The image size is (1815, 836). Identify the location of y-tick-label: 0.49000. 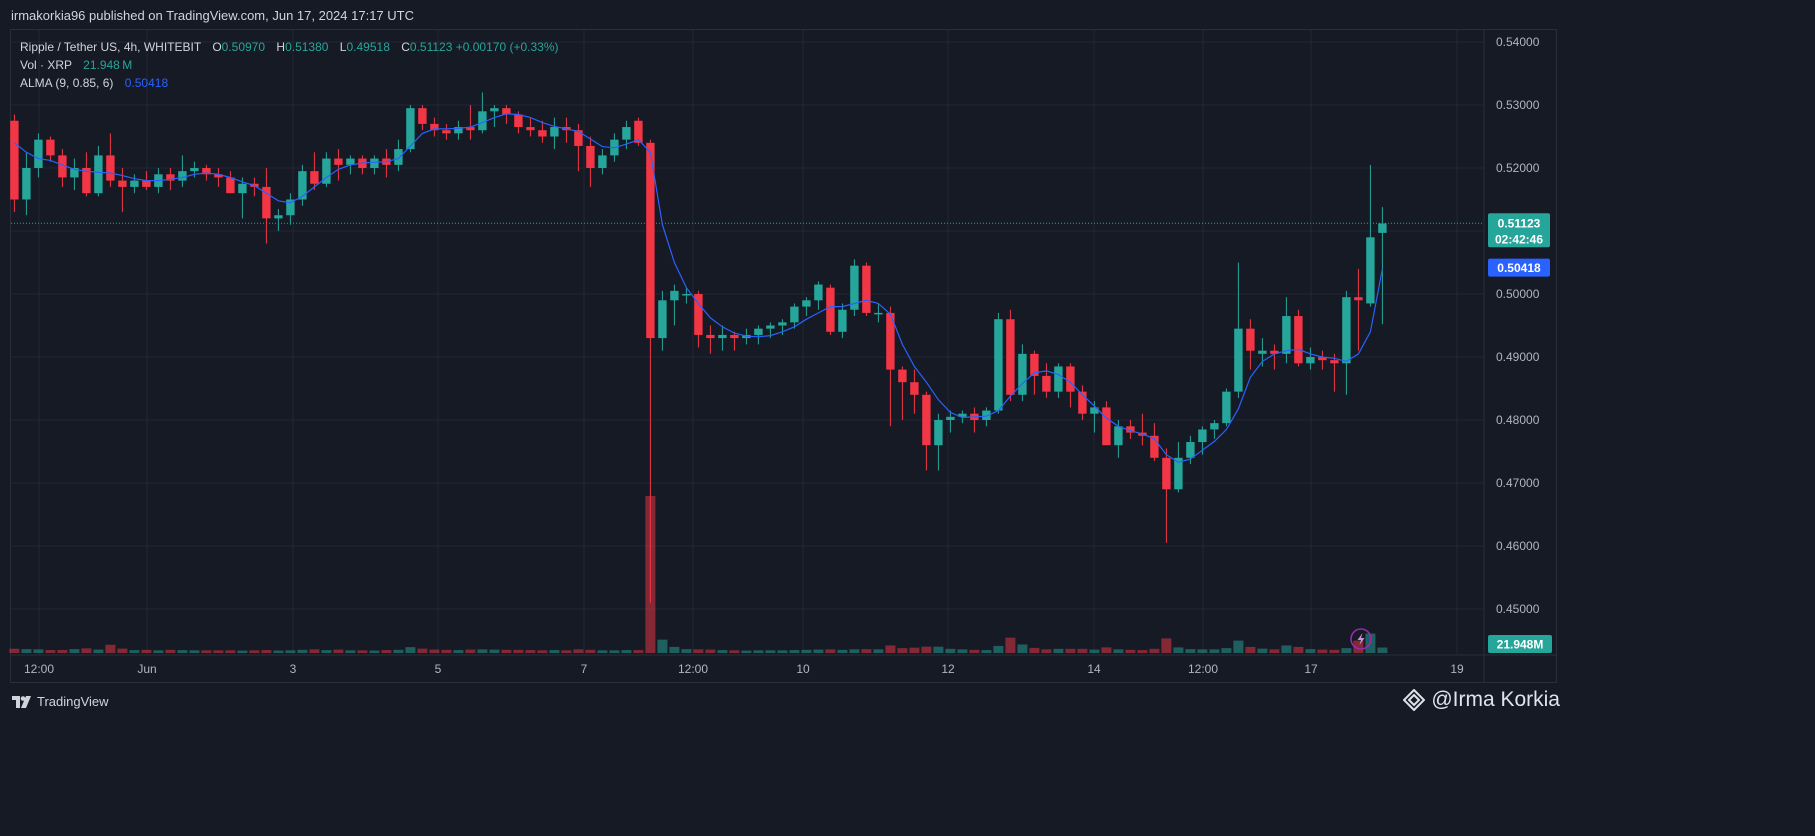
(1518, 357).